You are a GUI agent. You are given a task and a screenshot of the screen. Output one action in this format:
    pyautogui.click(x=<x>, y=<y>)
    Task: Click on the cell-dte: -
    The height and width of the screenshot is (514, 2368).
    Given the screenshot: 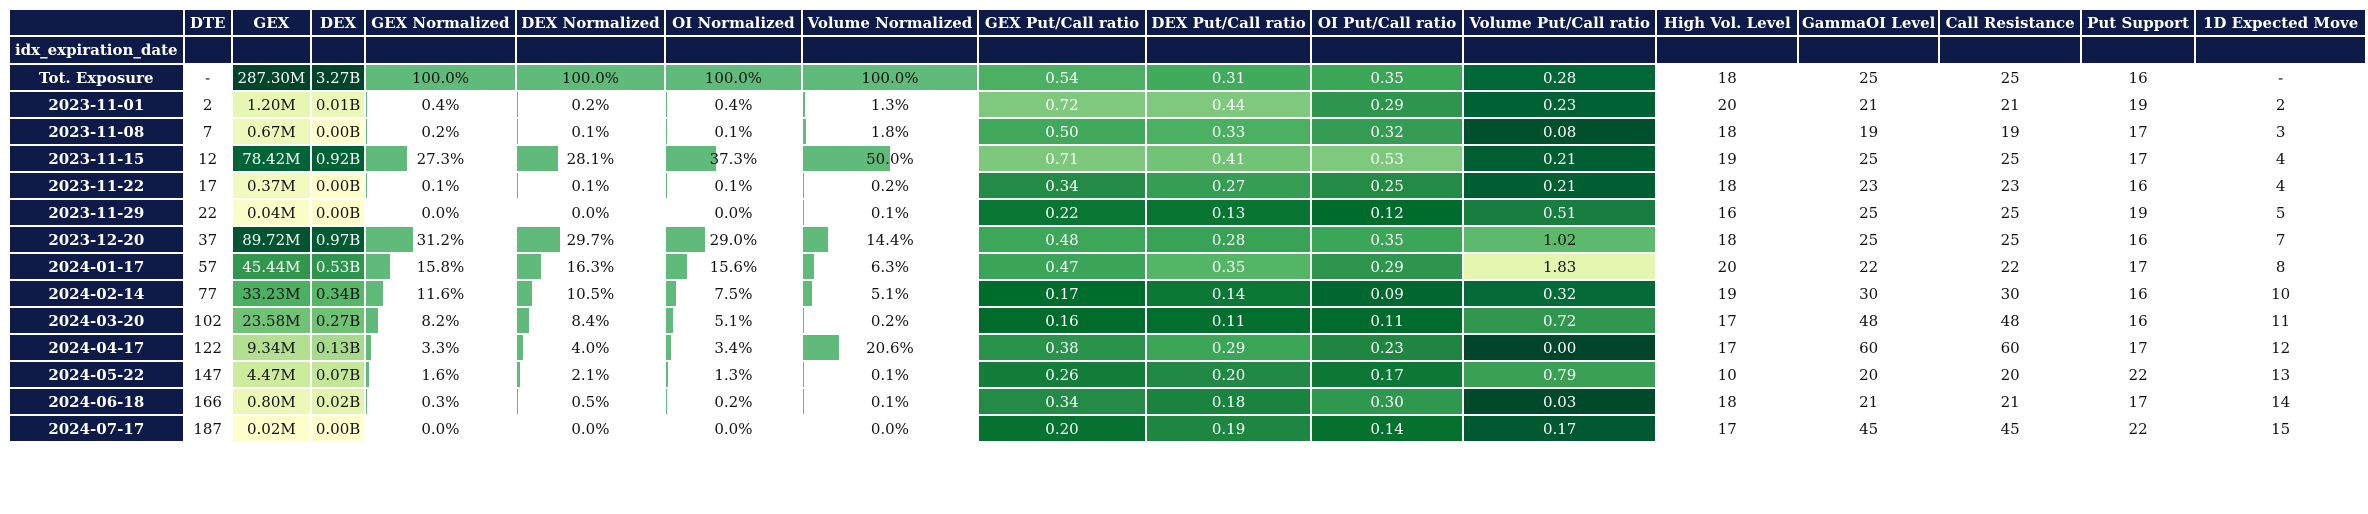 What is the action you would take?
    pyautogui.click(x=207, y=77)
    